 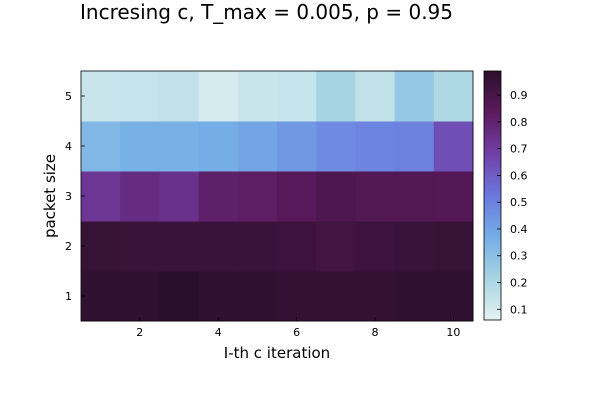 I want to click on colorbar-tick-label: 0.1, so click(x=519, y=309).